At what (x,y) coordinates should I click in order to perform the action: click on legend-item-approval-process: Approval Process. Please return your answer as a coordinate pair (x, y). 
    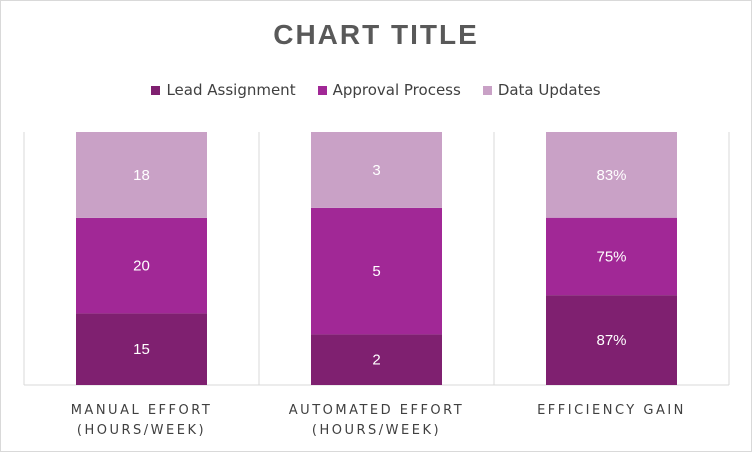
    Looking at the image, I should click on (389, 90).